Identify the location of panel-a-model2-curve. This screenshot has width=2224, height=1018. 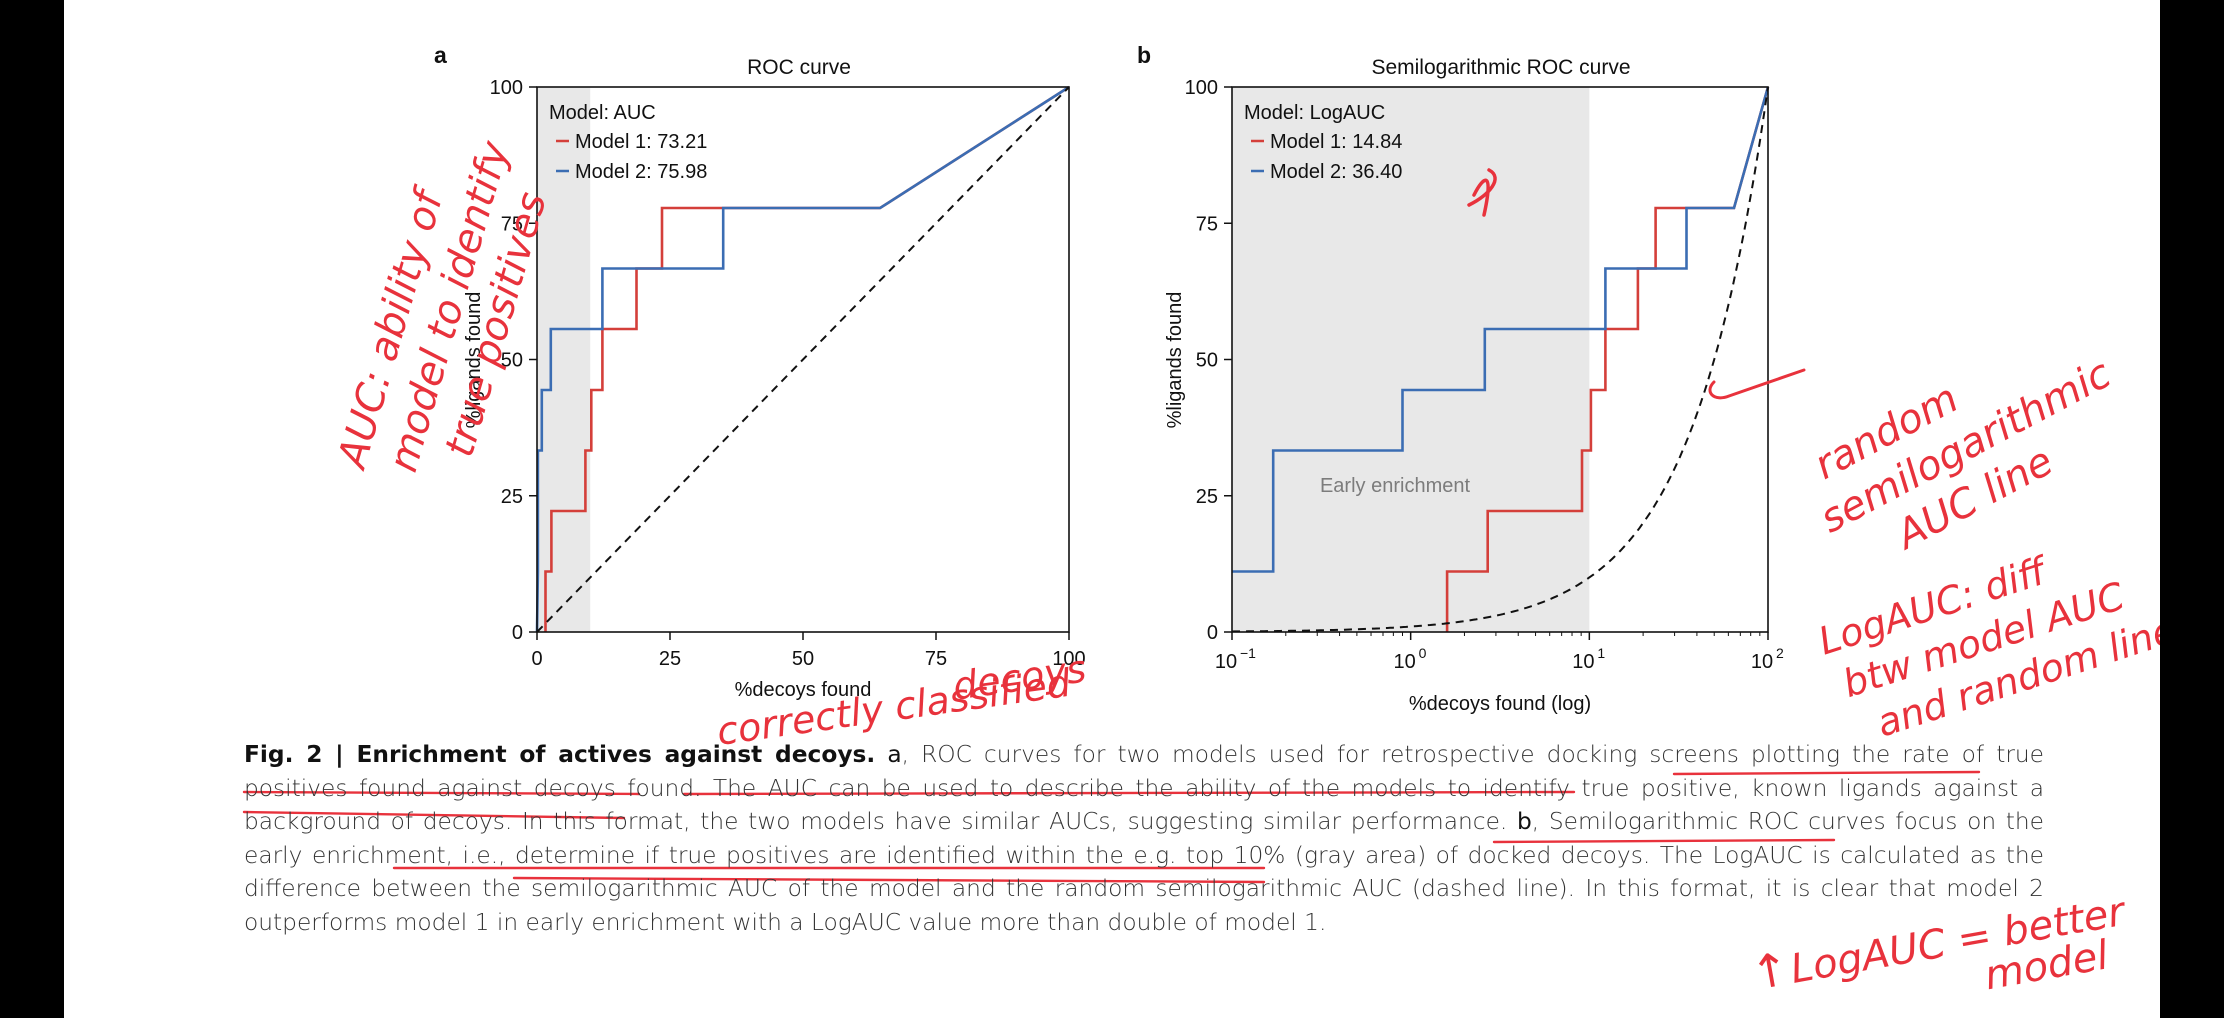
(802, 359).